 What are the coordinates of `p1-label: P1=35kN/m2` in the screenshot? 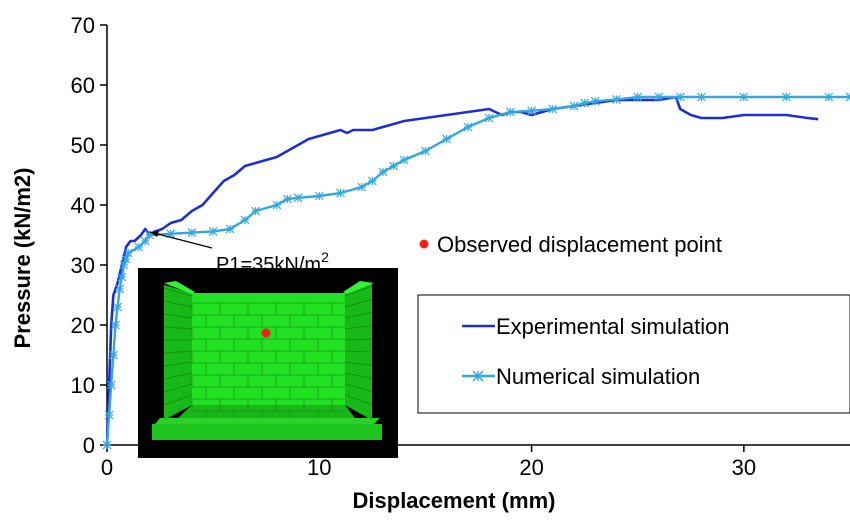 It's located at (272, 262).